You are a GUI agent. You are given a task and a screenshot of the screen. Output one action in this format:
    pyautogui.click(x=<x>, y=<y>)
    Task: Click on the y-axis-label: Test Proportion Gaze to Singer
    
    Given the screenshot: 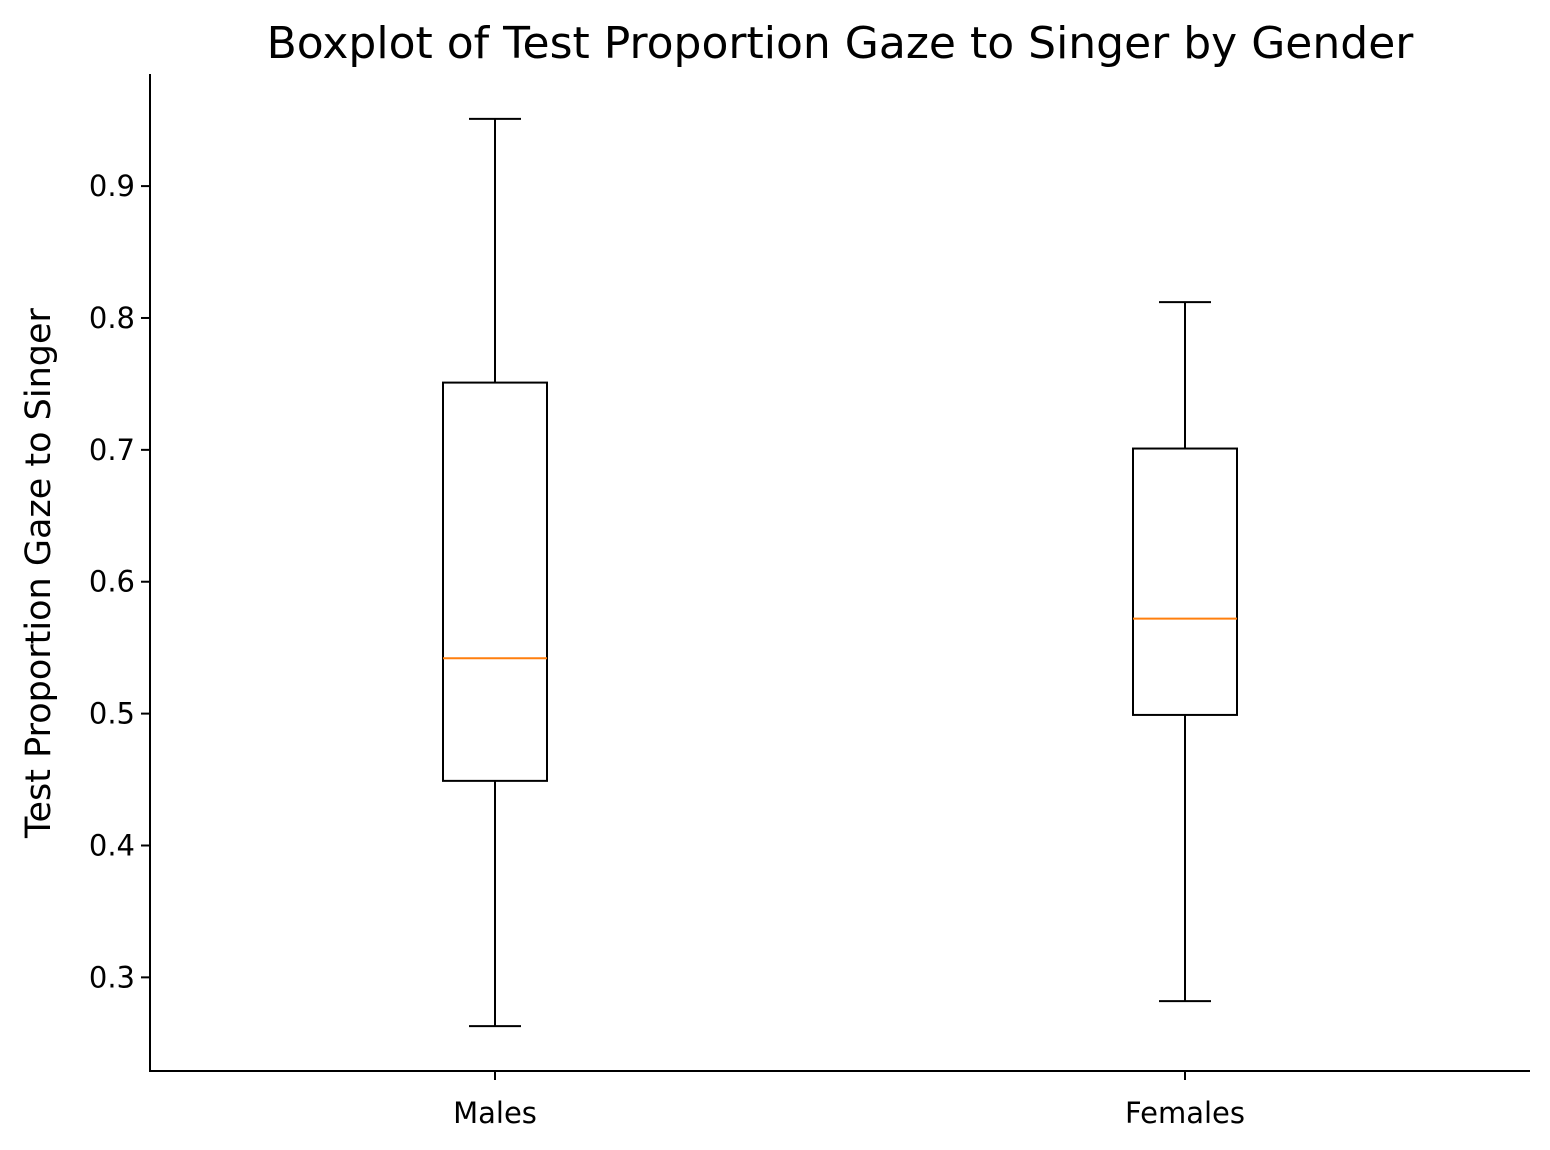 What is the action you would take?
    pyautogui.click(x=39, y=572)
    